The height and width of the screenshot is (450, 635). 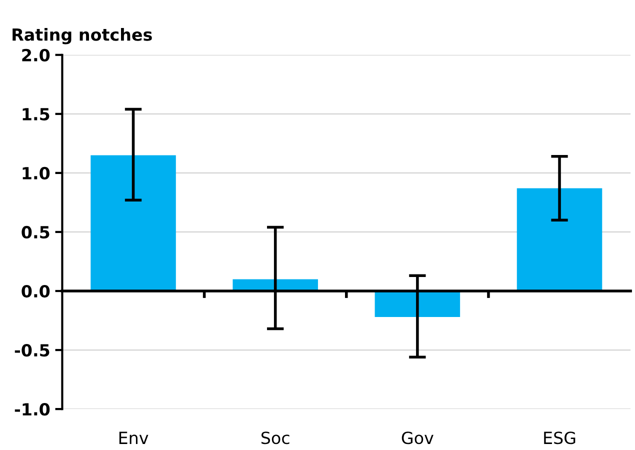 I want to click on y-tick-label: 1.0, so click(x=36, y=173).